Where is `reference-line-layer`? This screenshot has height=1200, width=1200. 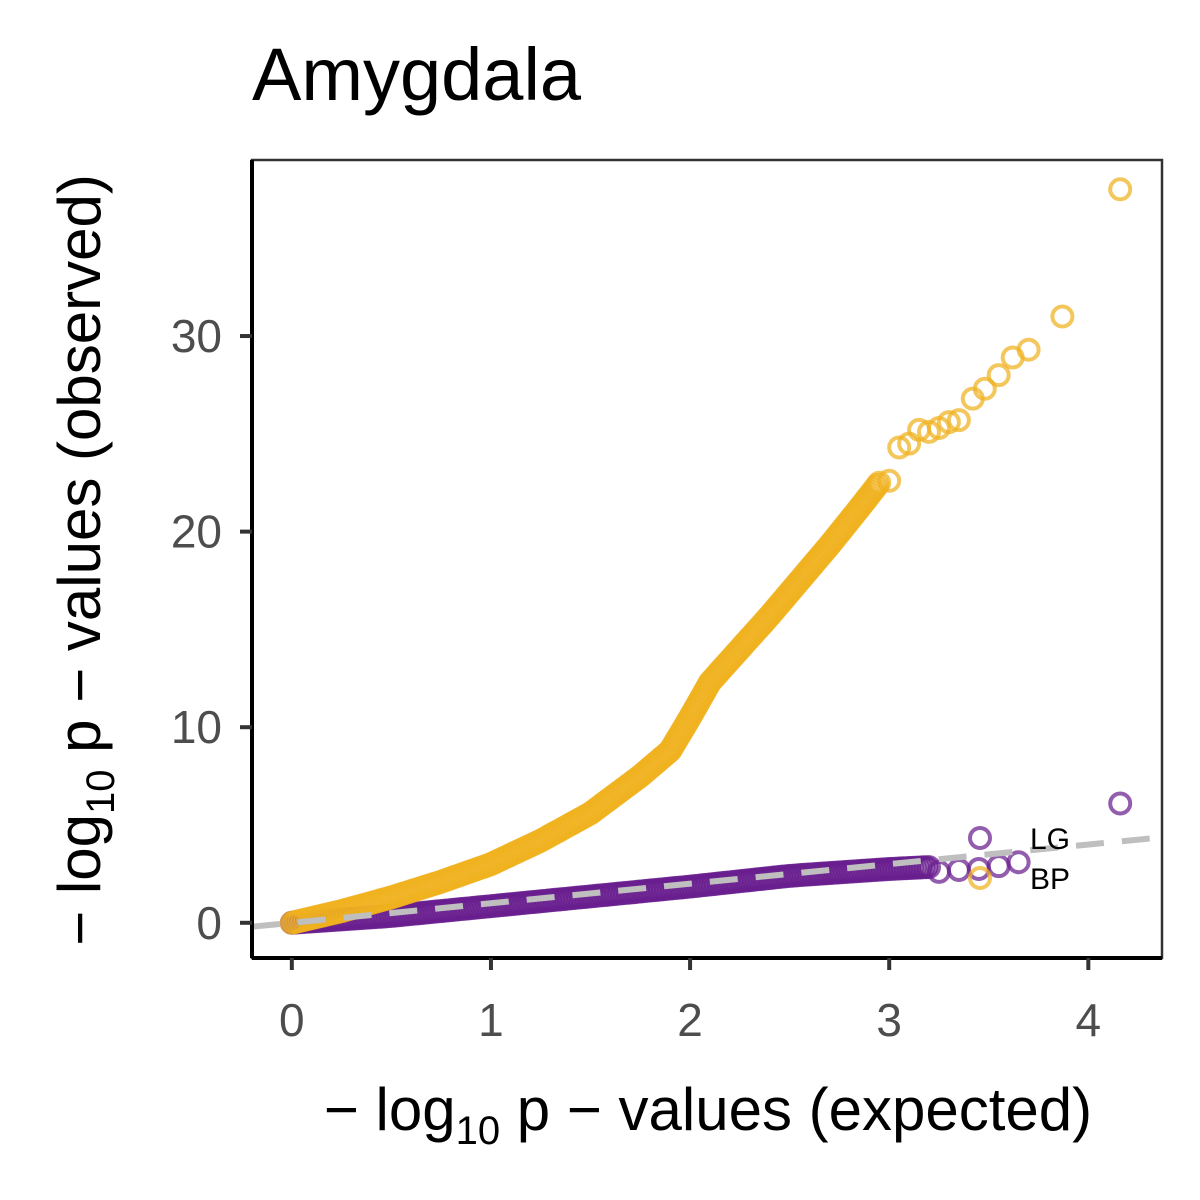 reference-line-layer is located at coordinates (707, 882).